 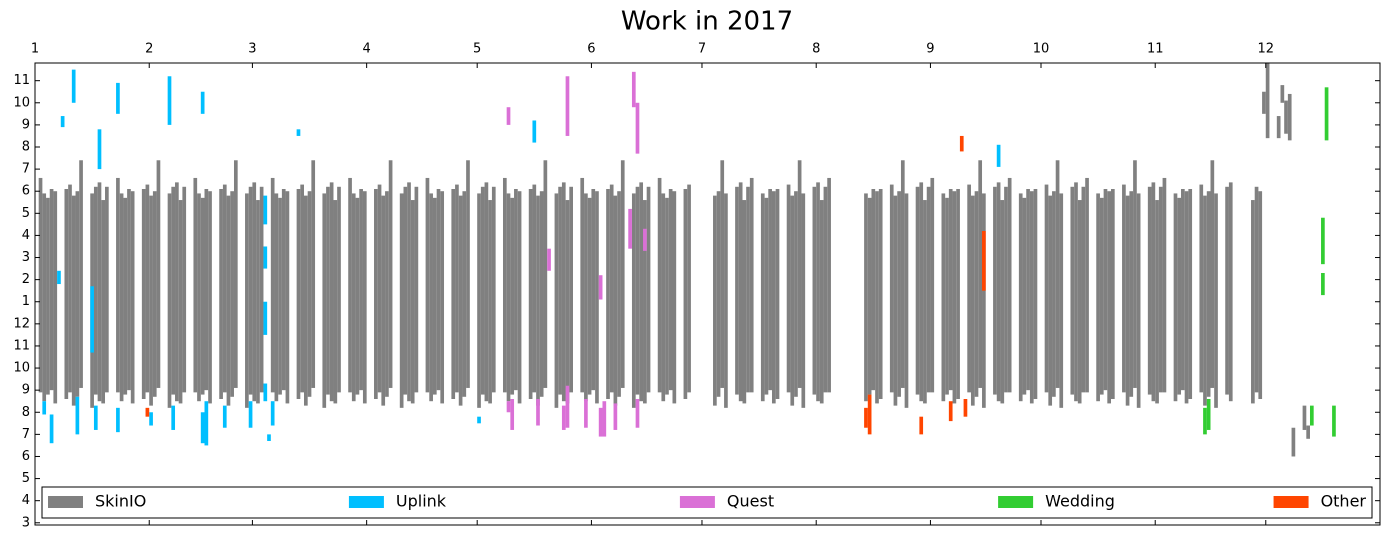 I want to click on legend-label: Quest, so click(x=750, y=501).